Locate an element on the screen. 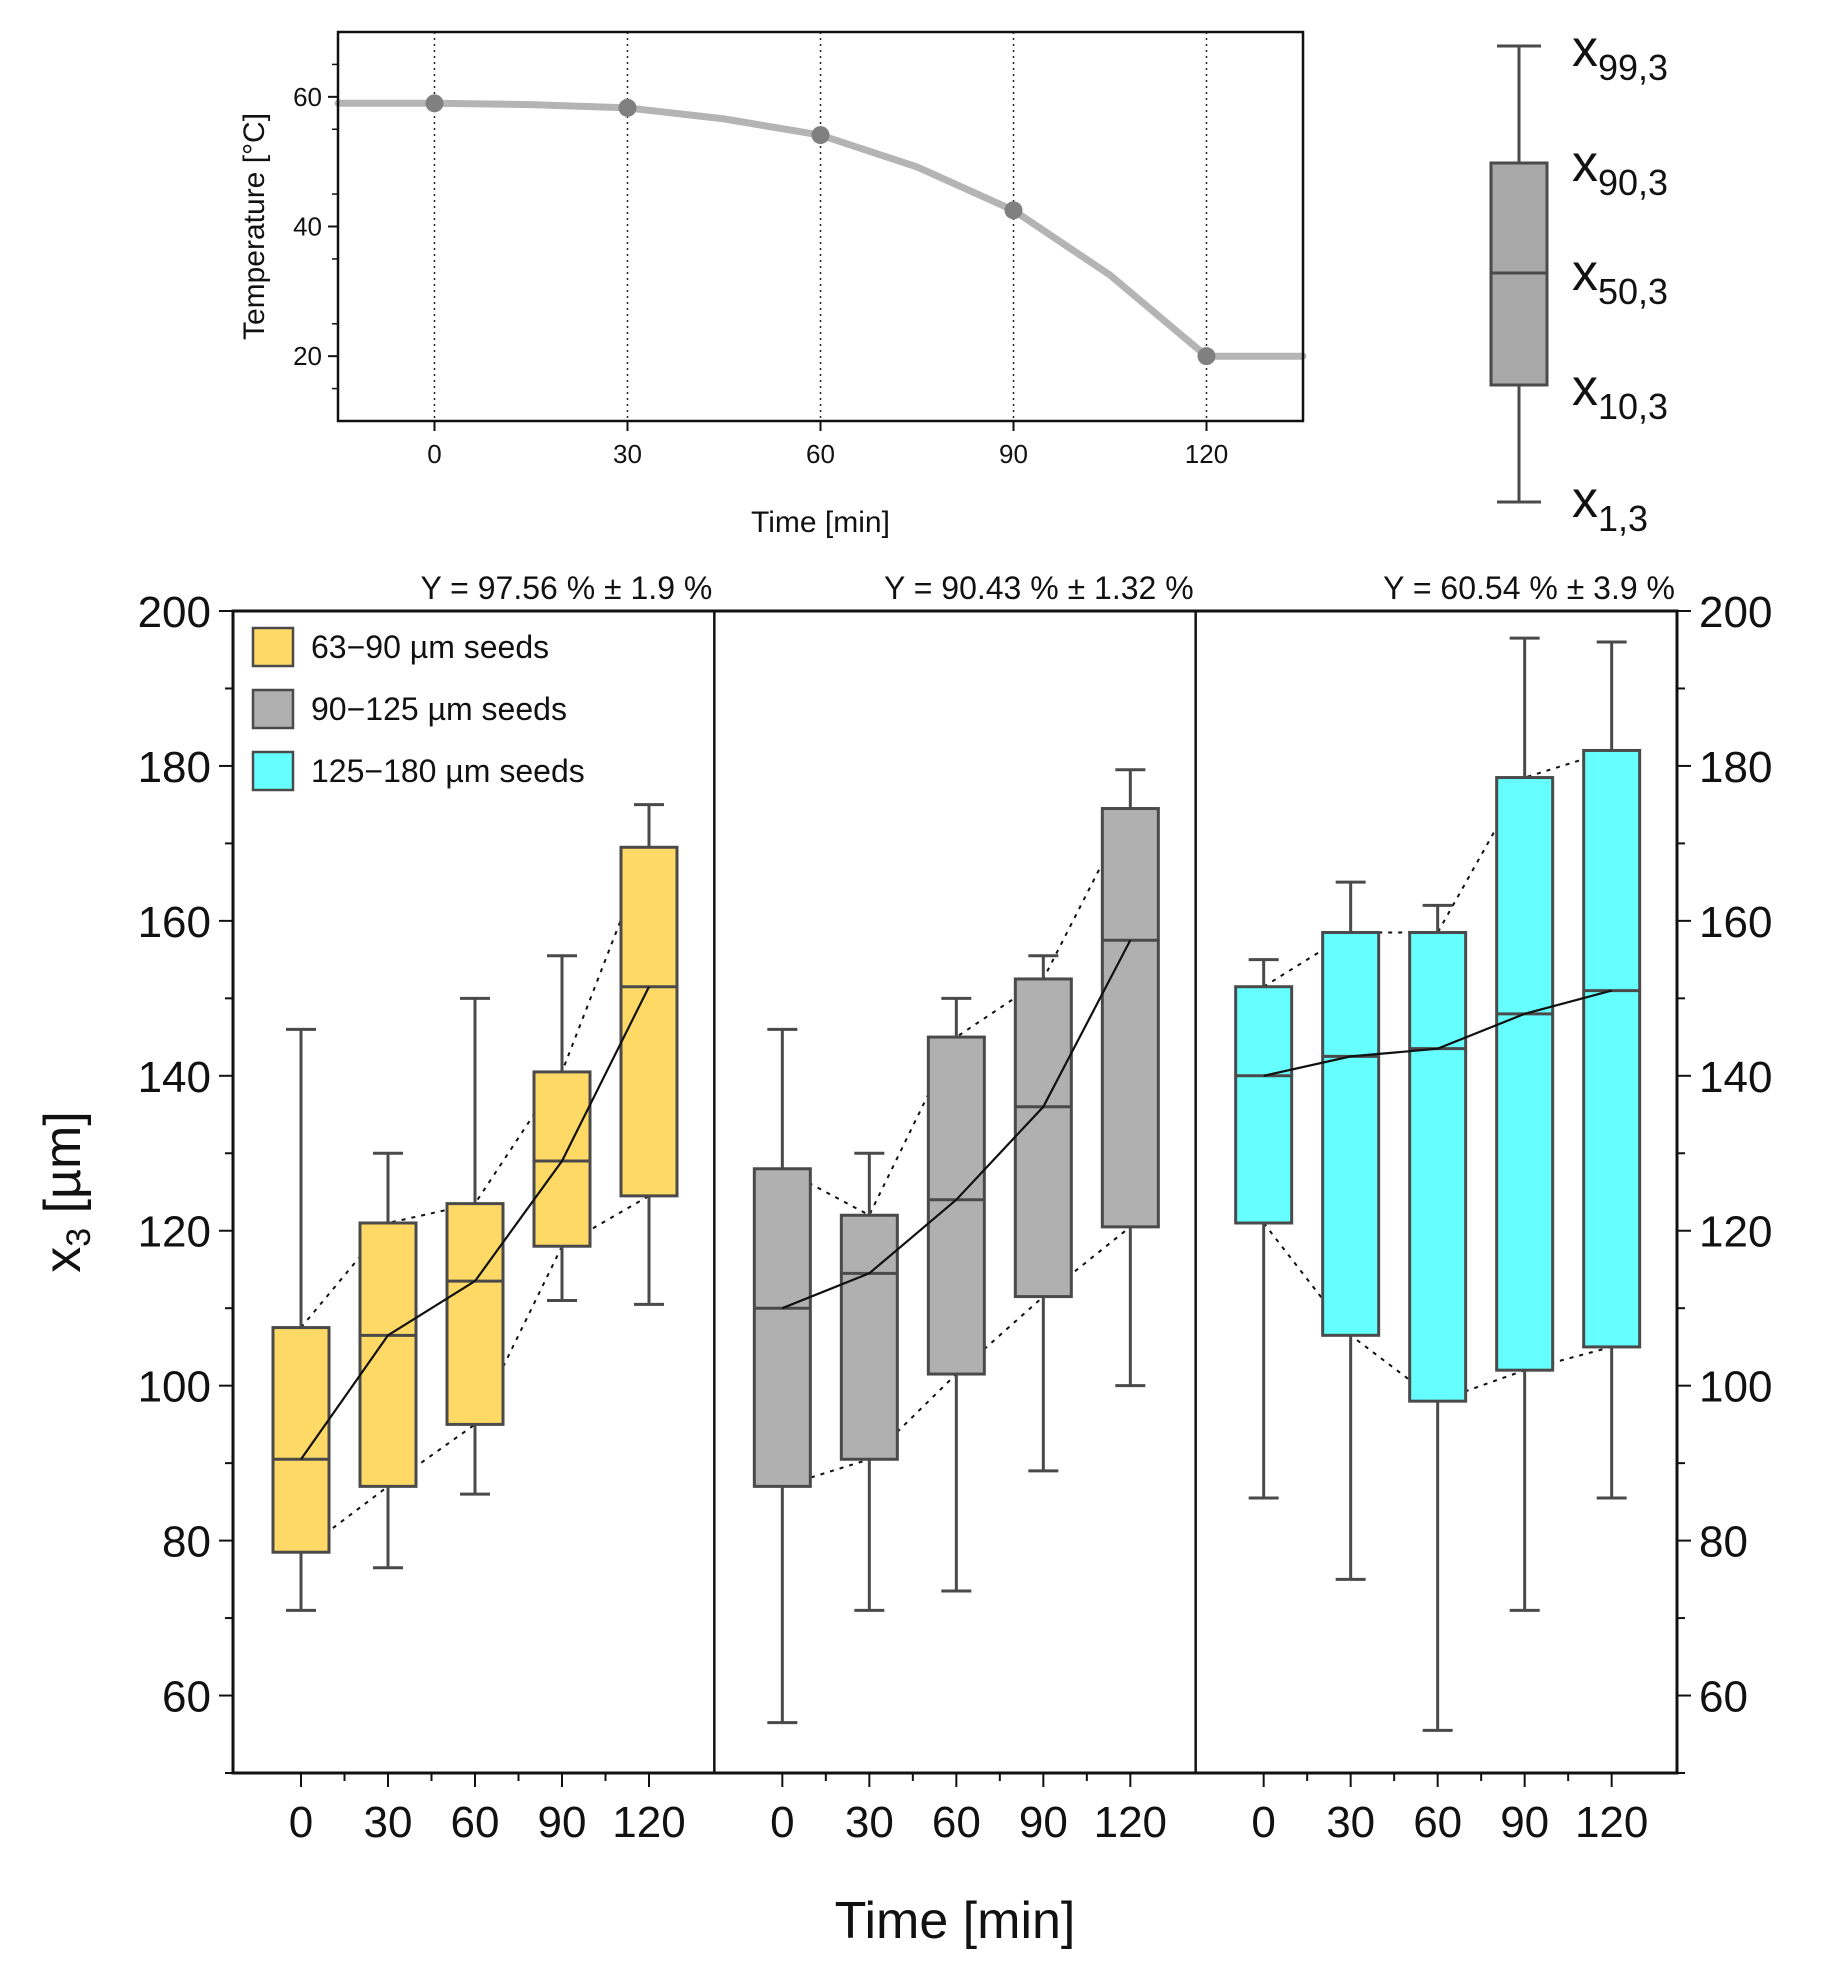 The image size is (1836, 1986). legend-label: 63−90 µm seeds is located at coordinates (430, 647).